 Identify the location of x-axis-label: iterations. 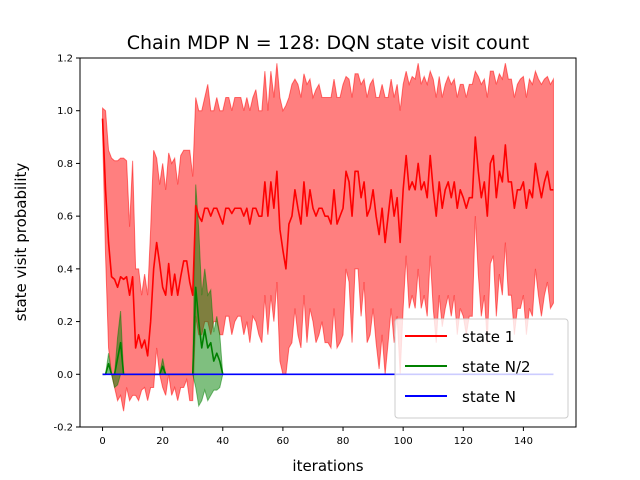
(327, 466).